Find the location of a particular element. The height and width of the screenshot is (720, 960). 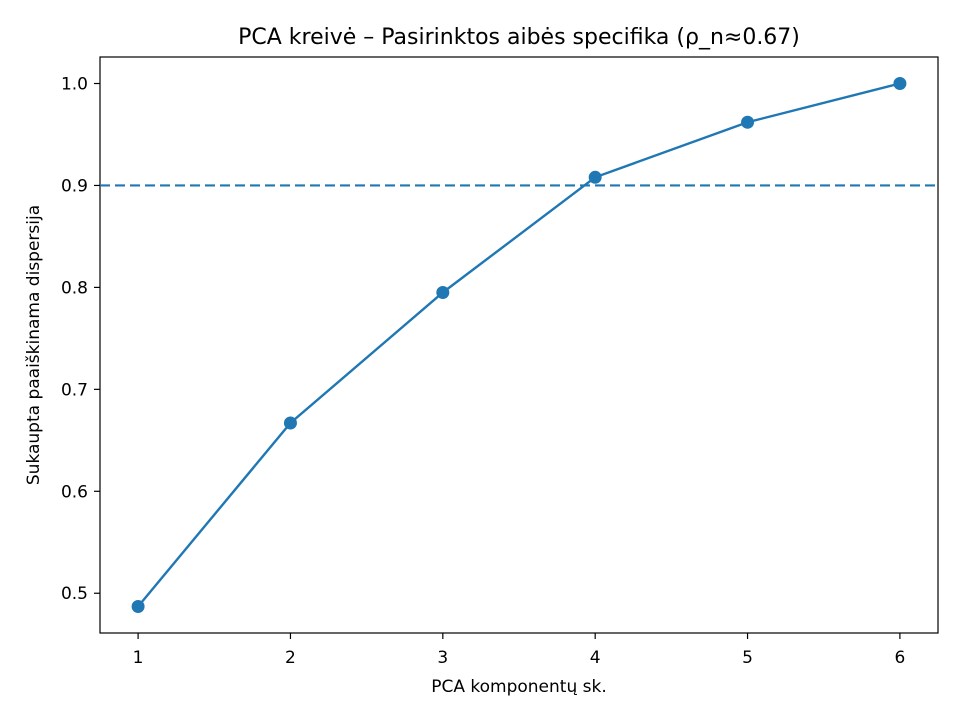

y-tick-label-1.0: 1.0 is located at coordinates (74, 85).